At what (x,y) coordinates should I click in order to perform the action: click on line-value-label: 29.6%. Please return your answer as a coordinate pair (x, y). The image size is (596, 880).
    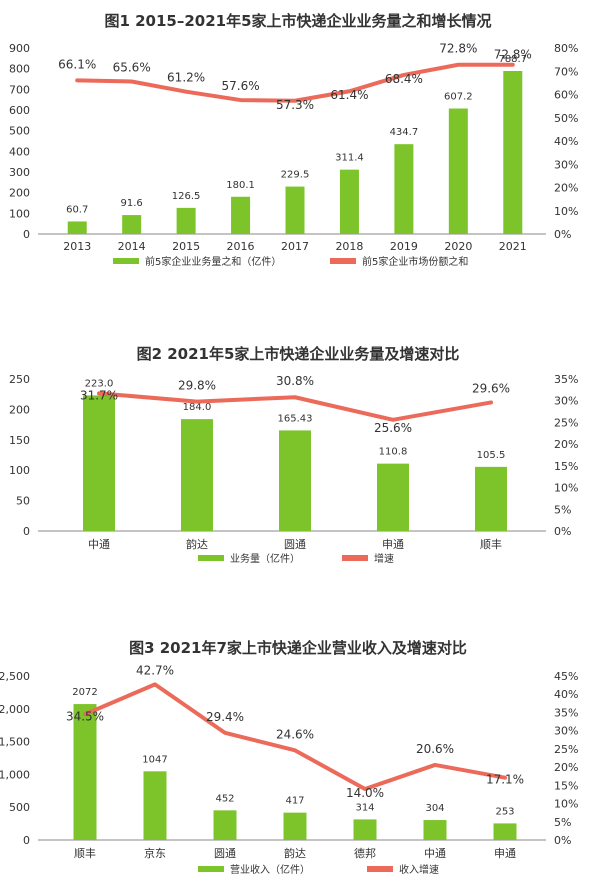
    Looking at the image, I should click on (491, 388).